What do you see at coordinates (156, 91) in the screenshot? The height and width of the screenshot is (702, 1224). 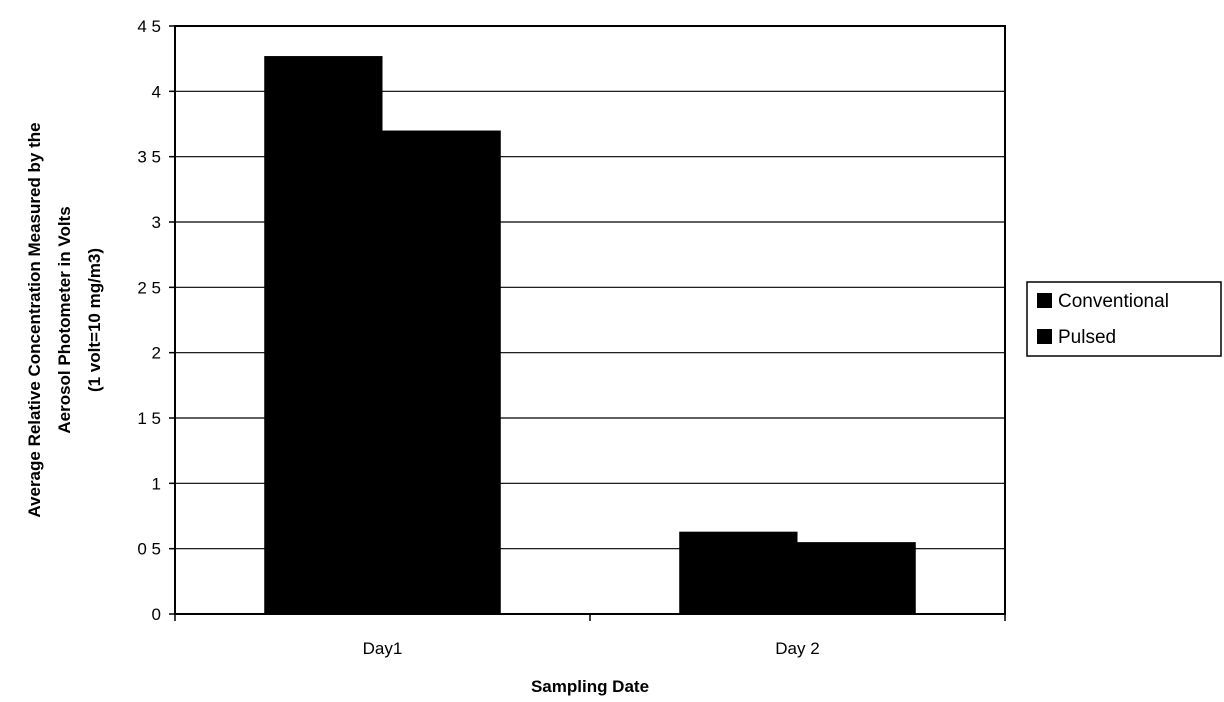 I see `y-tick-label-8: 4` at bounding box center [156, 91].